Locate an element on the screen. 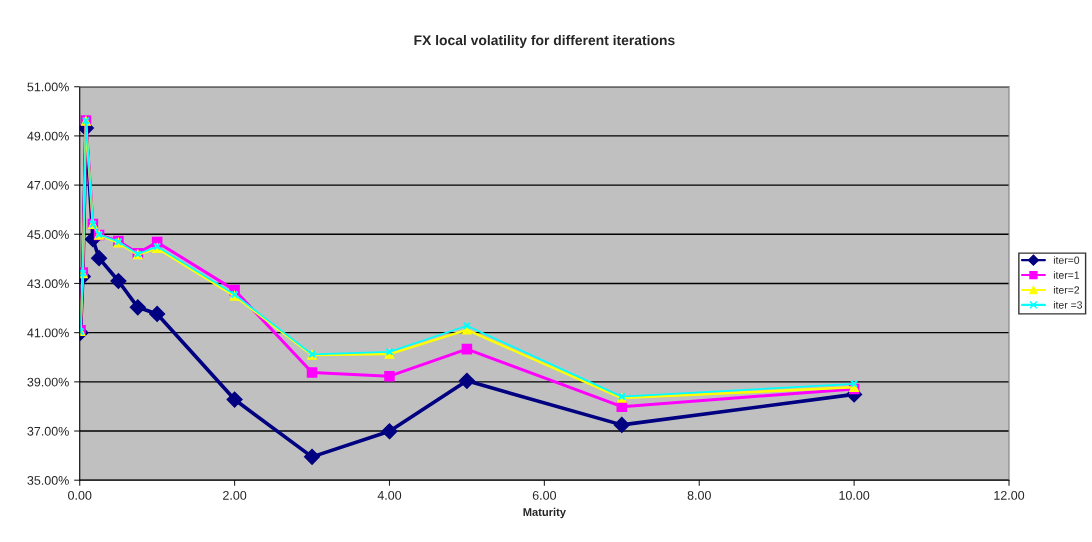  legend-label: iter=0 is located at coordinates (1066, 260).